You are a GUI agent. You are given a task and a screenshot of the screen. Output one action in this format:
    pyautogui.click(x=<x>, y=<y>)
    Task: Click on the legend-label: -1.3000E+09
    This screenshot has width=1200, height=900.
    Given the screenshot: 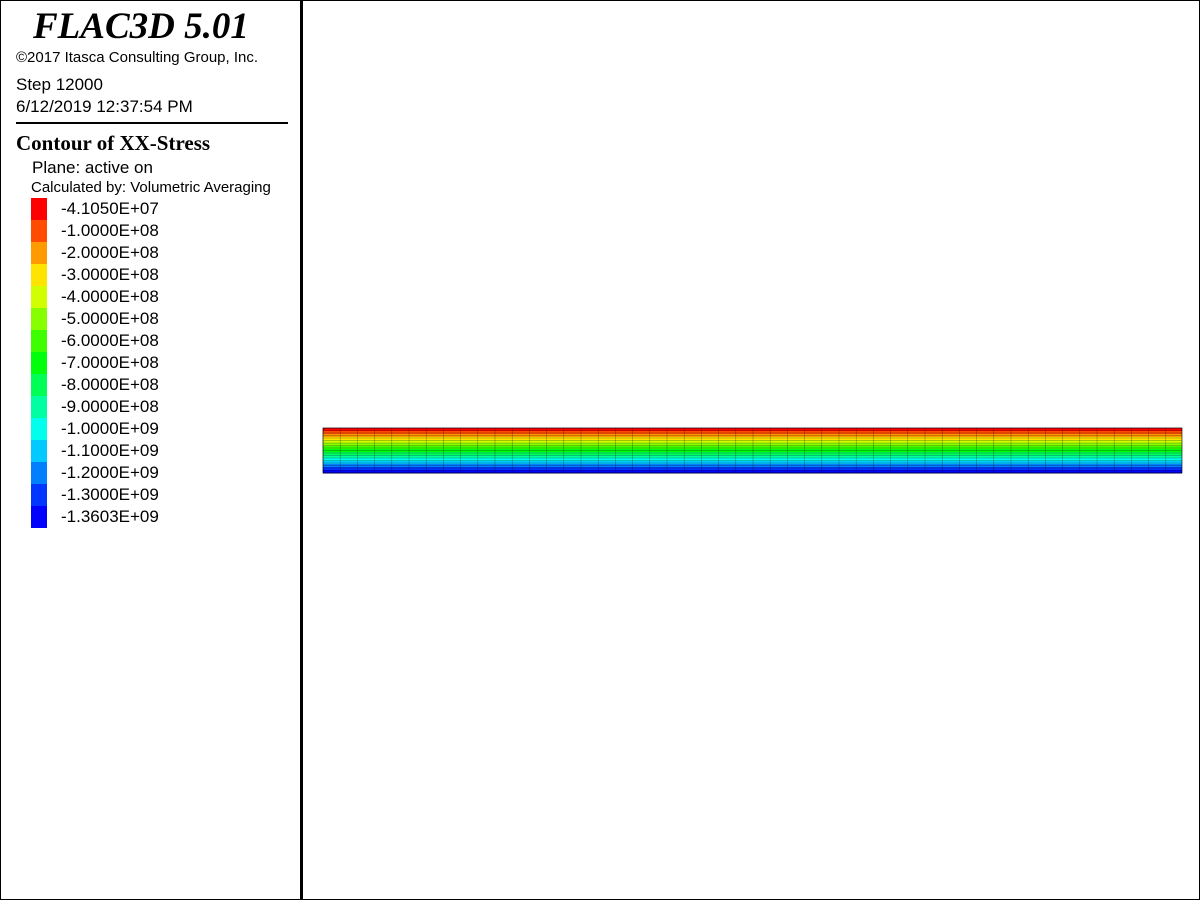 What is the action you would take?
    pyautogui.click(x=110, y=494)
    